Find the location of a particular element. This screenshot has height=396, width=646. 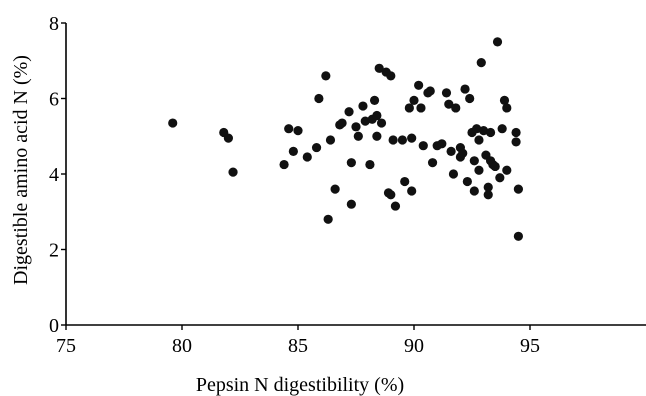

x-tick-label: 80 is located at coordinates (182, 346).